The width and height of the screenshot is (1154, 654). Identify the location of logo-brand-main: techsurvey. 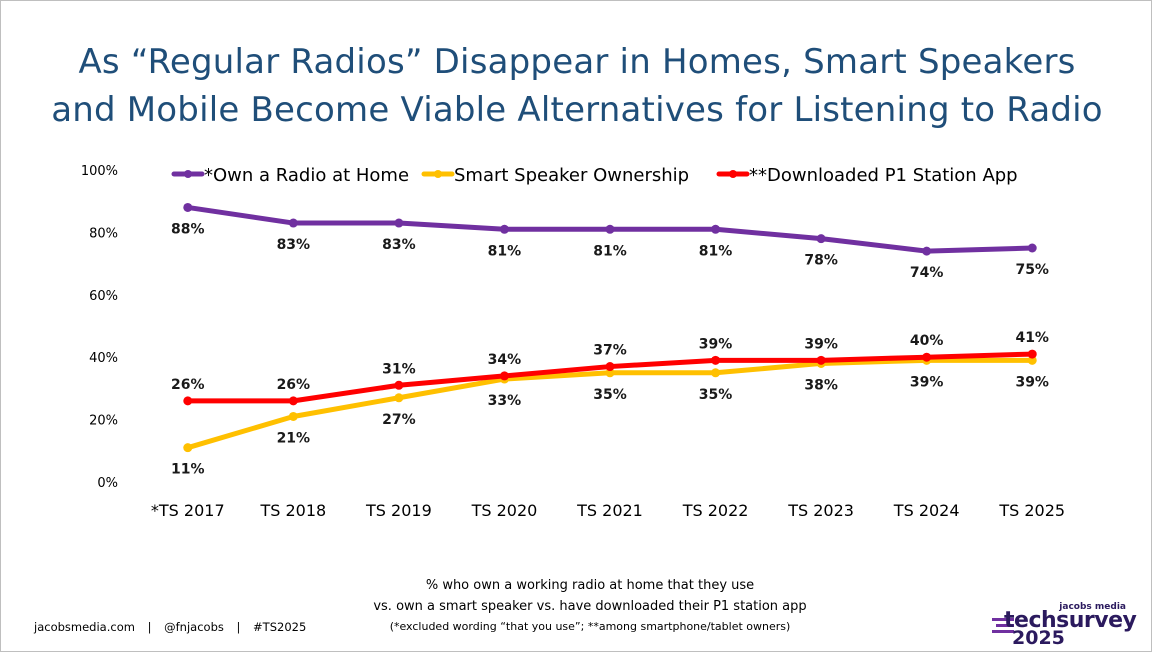
(1070, 620).